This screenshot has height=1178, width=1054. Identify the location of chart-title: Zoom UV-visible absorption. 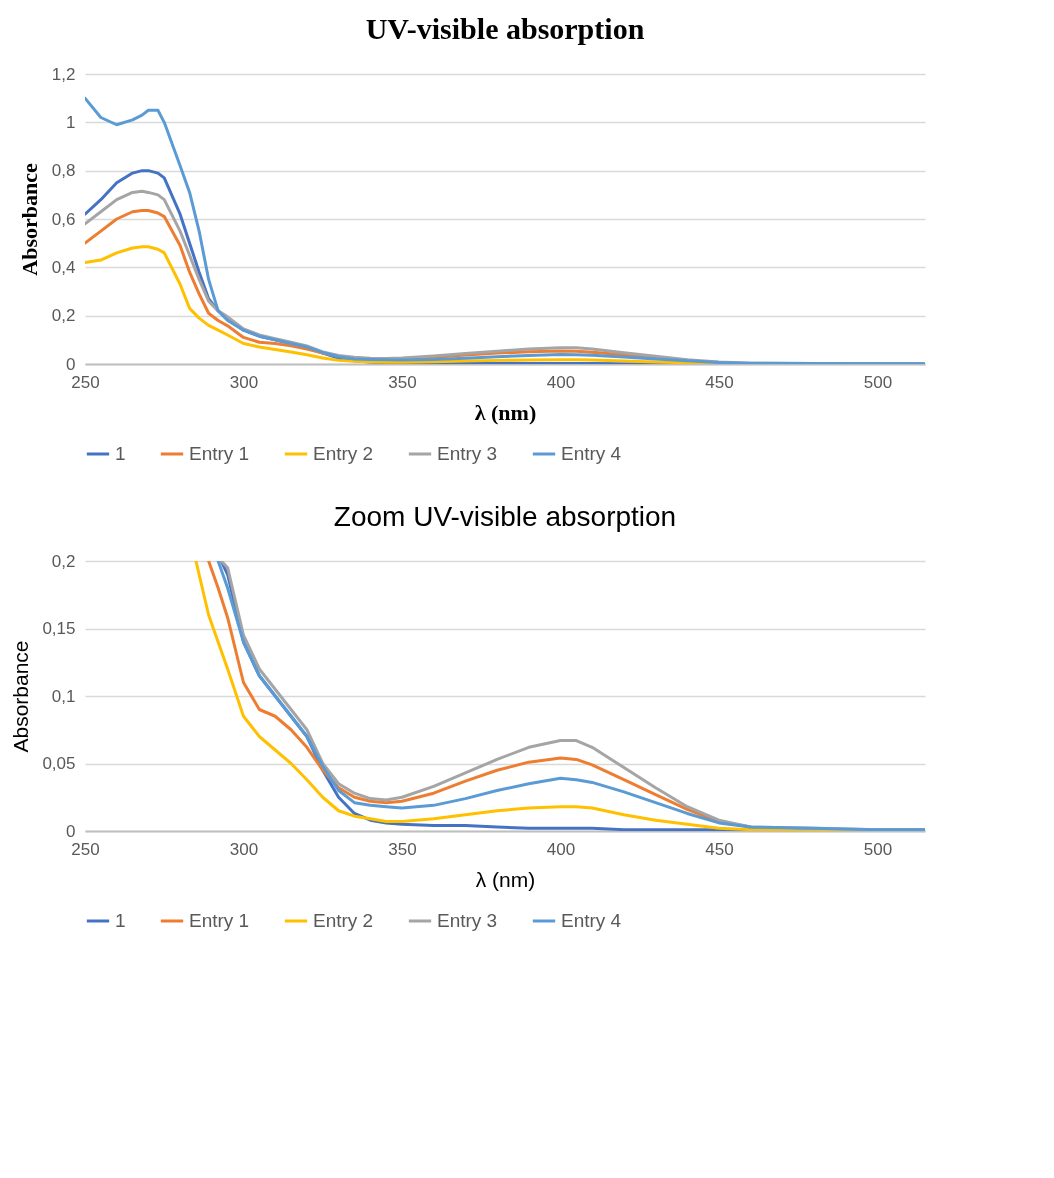
(505, 516).